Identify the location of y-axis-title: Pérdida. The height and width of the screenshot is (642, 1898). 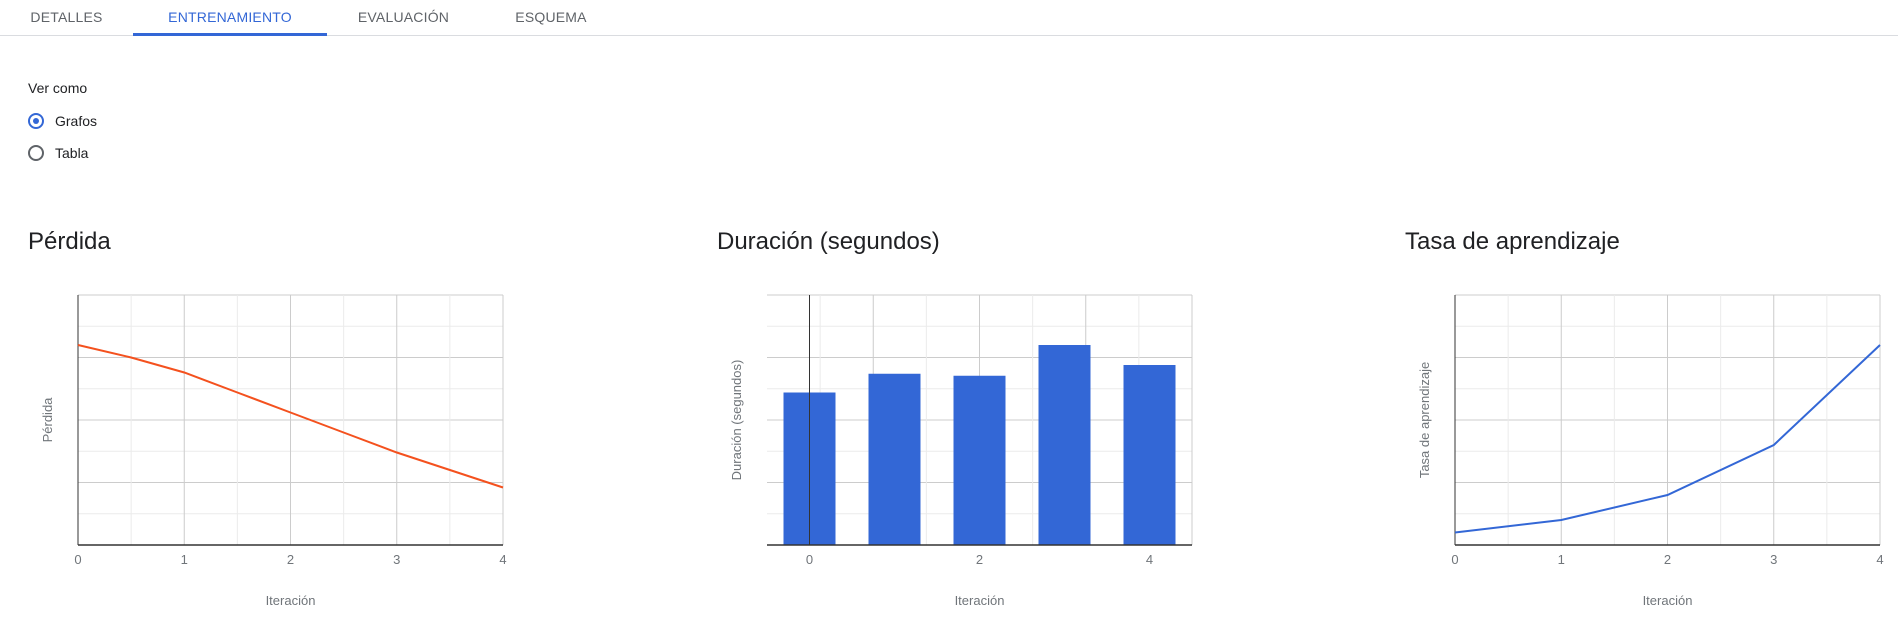
(47, 420).